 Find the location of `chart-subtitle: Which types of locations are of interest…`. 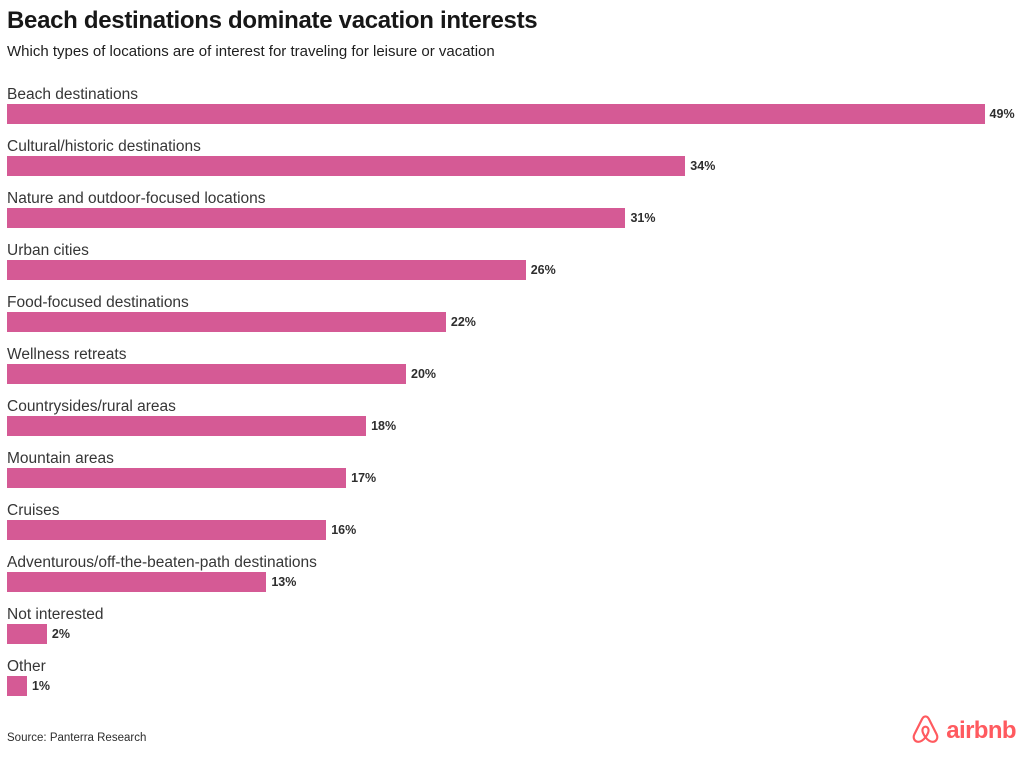

chart-subtitle: Which types of locations are of interest… is located at coordinates (251, 51).